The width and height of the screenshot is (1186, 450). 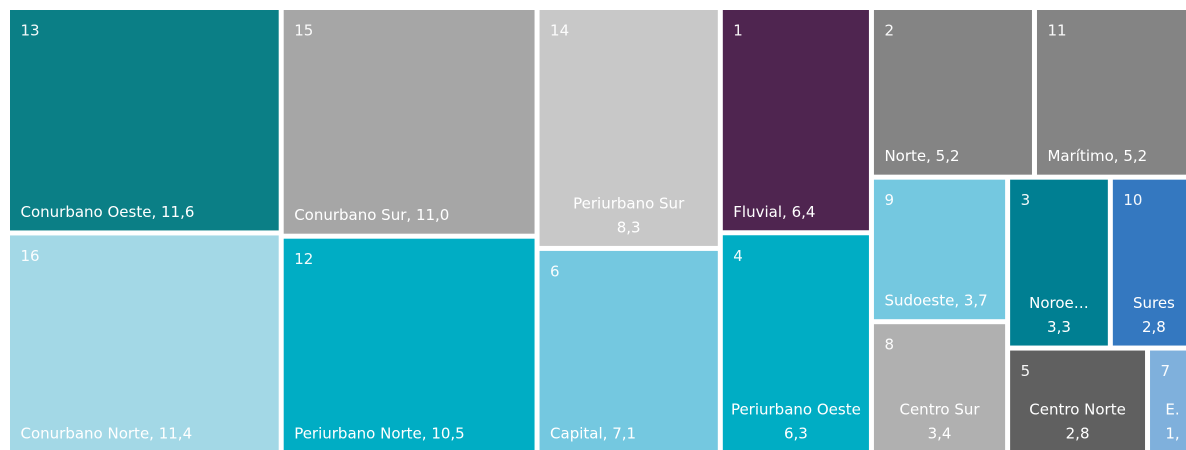 What do you see at coordinates (796, 434) in the screenshot?
I see `tile-value: 6,3` at bounding box center [796, 434].